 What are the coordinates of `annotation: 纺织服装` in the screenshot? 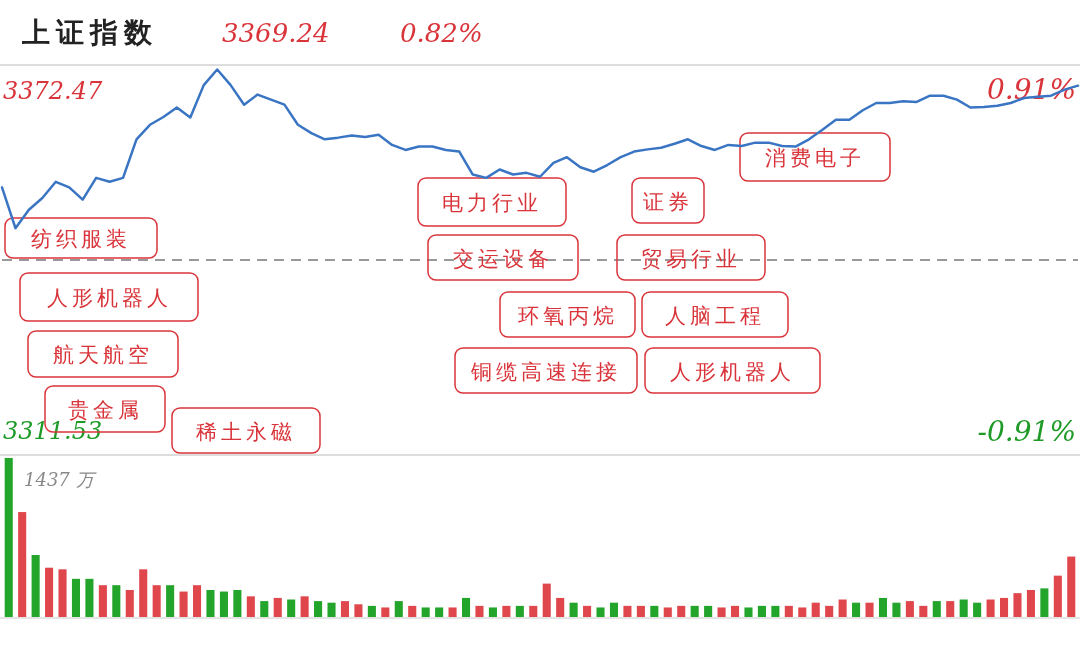 It's located at (81, 239).